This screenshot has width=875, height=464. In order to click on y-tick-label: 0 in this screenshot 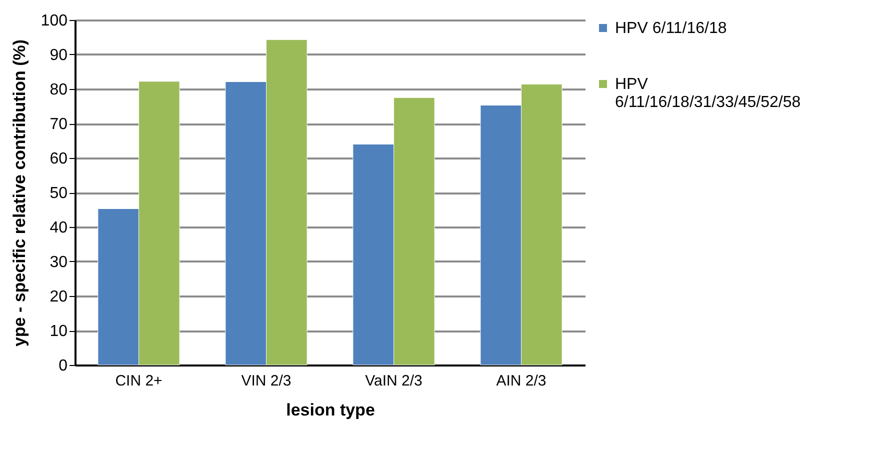, I will do `click(63, 366)`.